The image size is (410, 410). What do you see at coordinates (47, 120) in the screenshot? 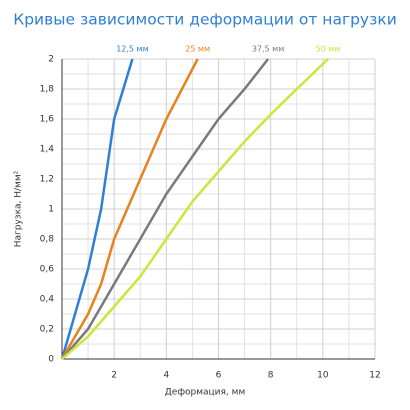
I see `y-tick-label: 1,6` at bounding box center [47, 120].